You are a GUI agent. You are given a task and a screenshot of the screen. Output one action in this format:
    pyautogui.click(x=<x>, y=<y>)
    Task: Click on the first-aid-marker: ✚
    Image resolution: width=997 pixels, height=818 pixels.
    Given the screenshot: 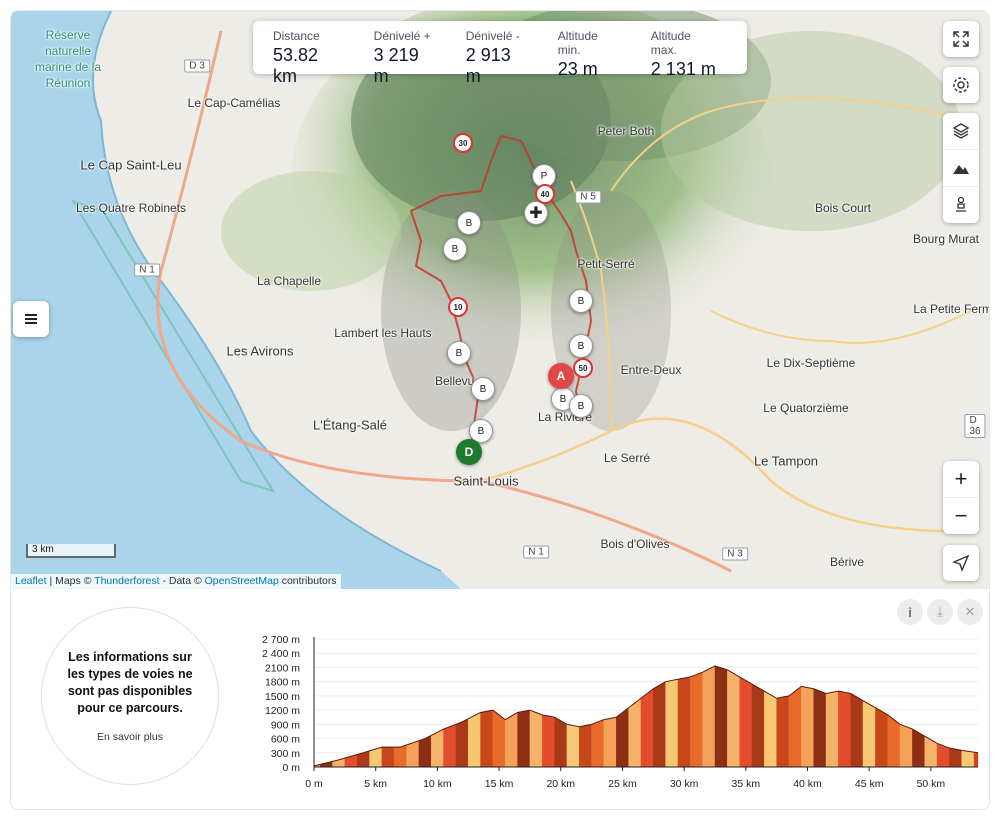 What is the action you would take?
    pyautogui.click(x=536, y=213)
    